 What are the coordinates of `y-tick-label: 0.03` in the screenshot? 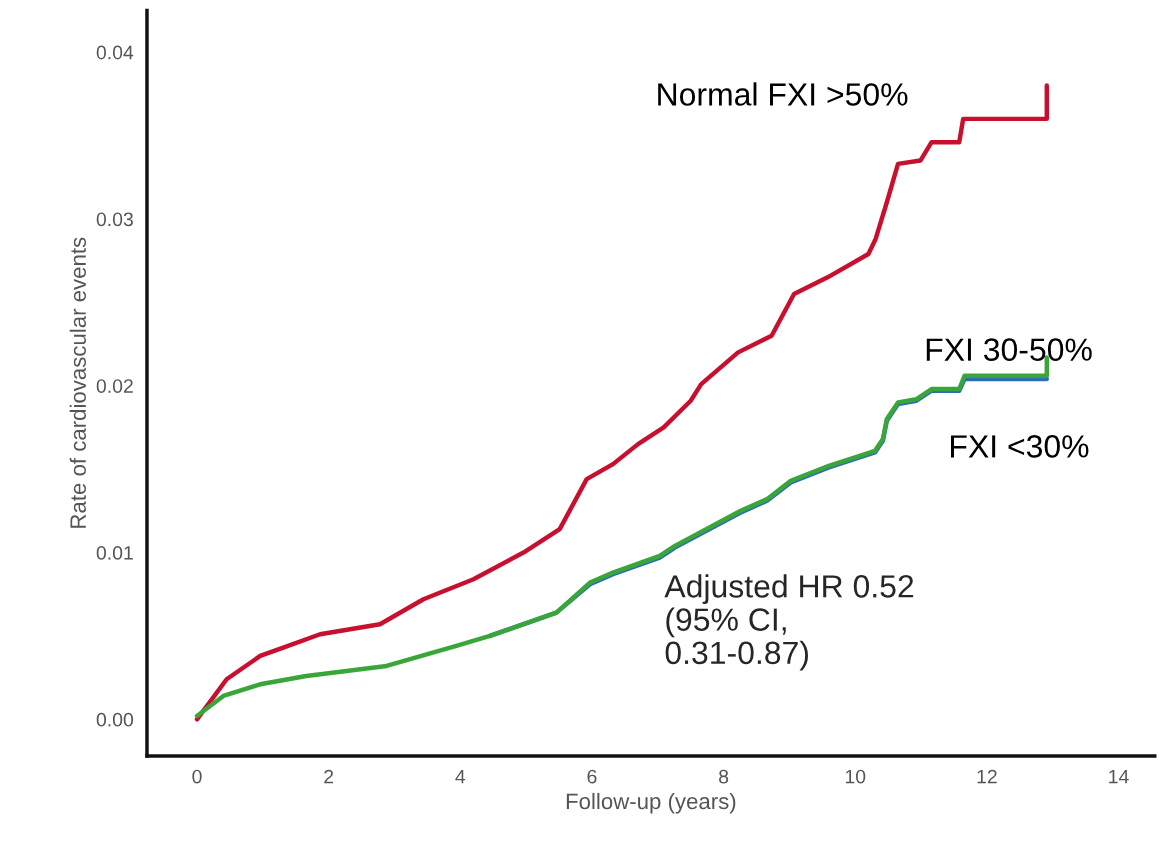 It's located at (114, 219).